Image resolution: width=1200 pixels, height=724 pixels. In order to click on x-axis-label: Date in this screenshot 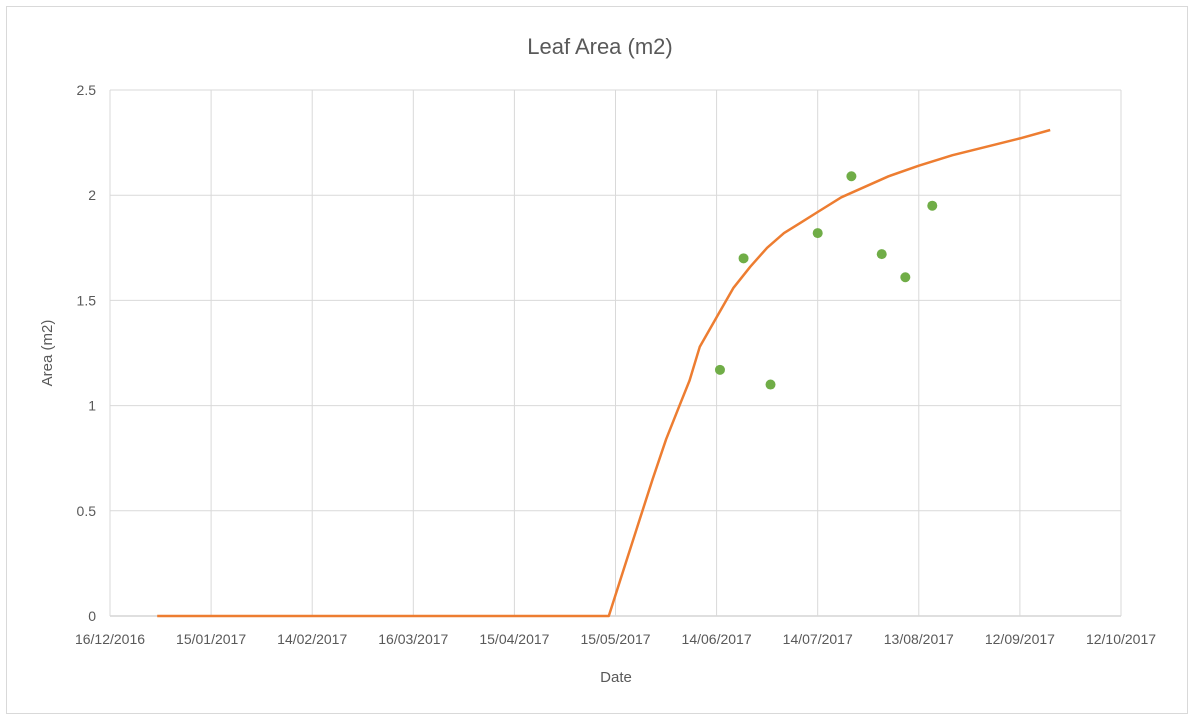, I will do `click(616, 677)`.